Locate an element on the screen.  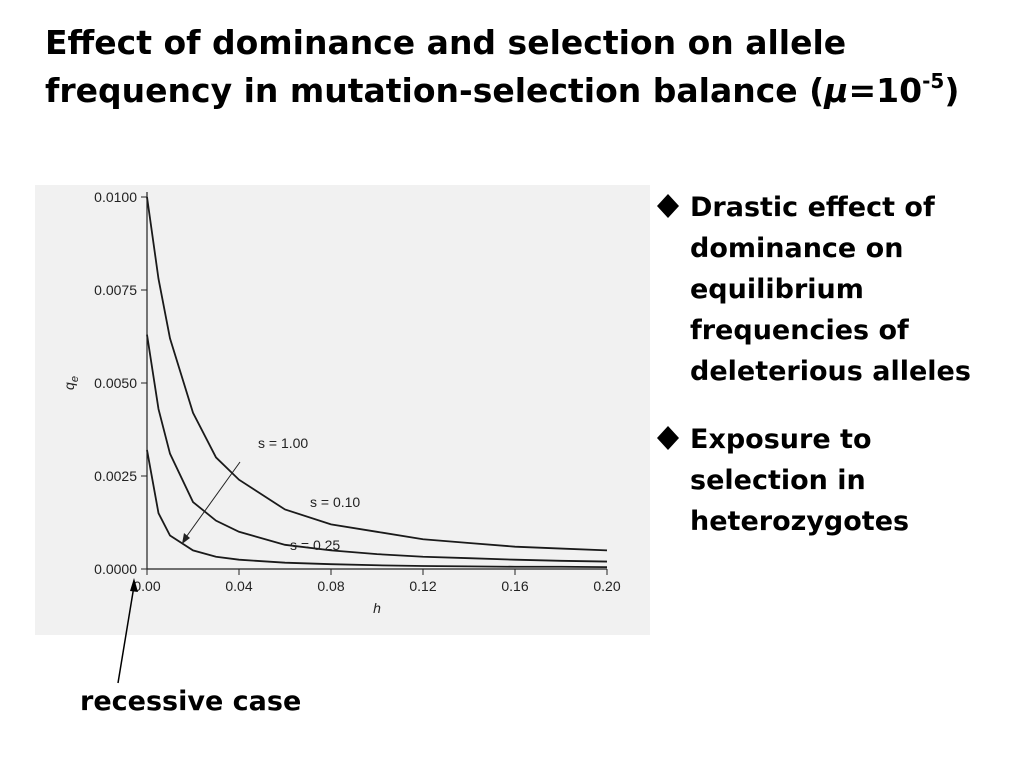
arrow-head is located at coordinates (134, 585).